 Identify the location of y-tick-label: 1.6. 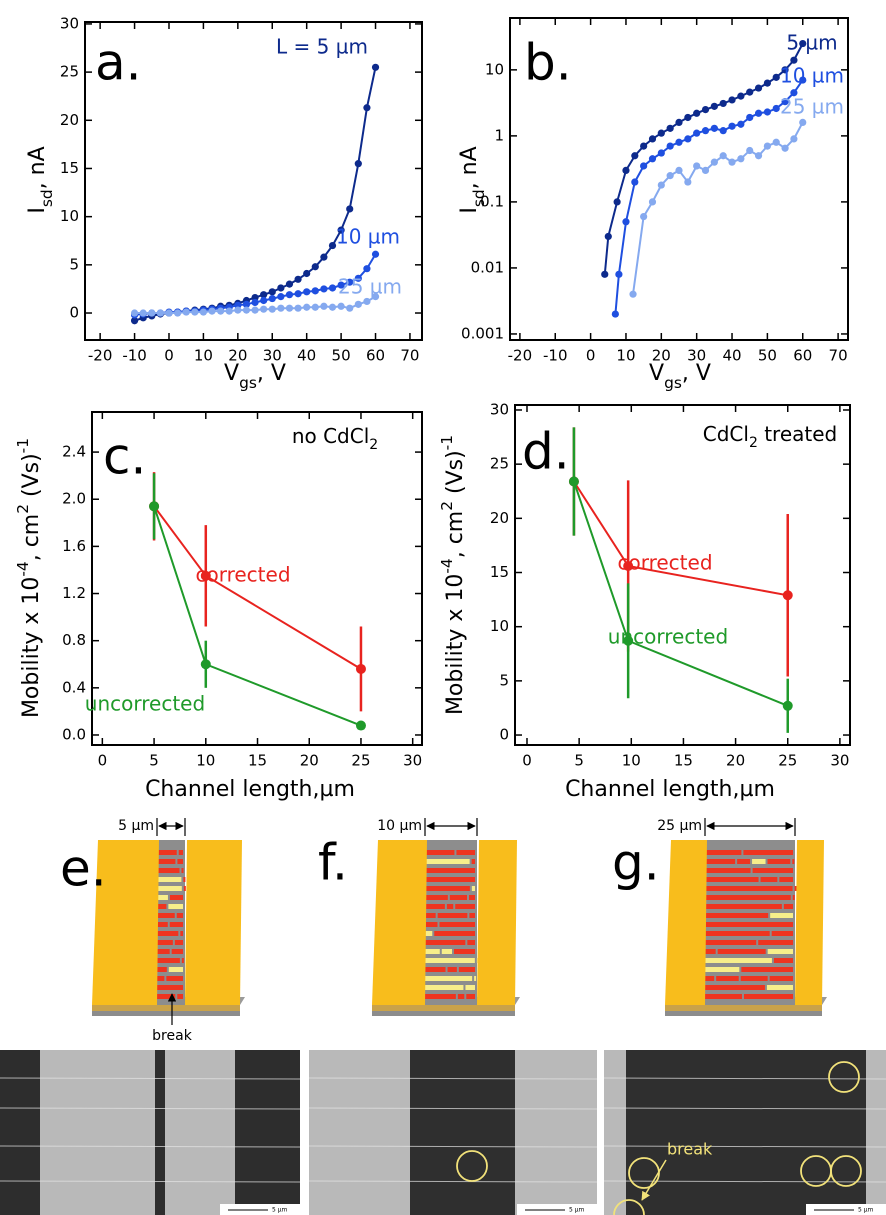
(74, 546).